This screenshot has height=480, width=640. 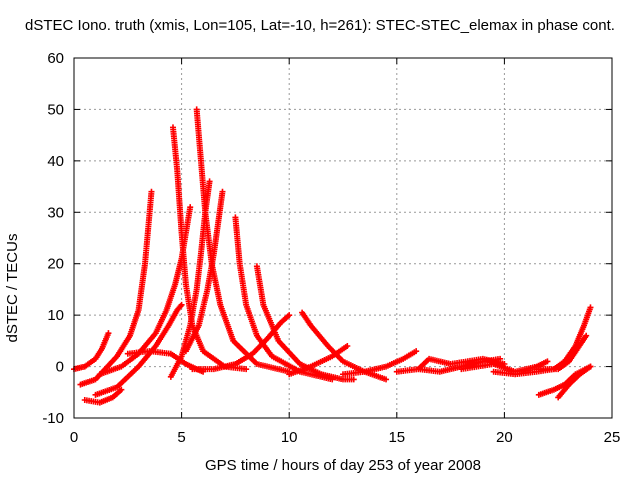 What do you see at coordinates (55, 212) in the screenshot?
I see `y-tick-label: 30` at bounding box center [55, 212].